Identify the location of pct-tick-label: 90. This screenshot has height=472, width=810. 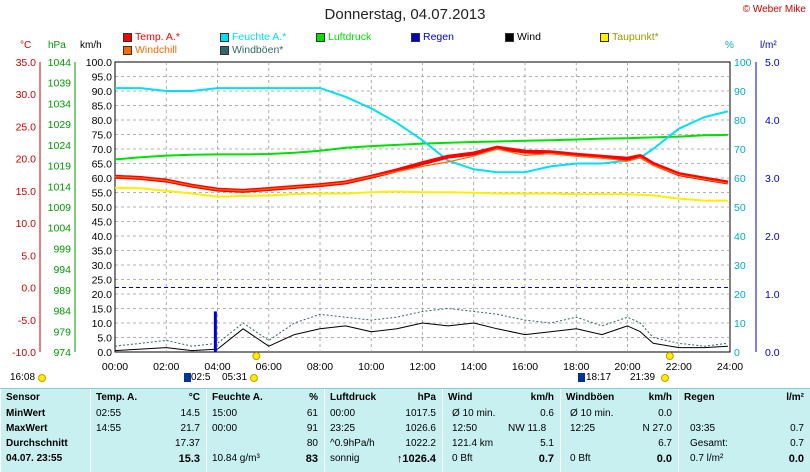
(740, 92).